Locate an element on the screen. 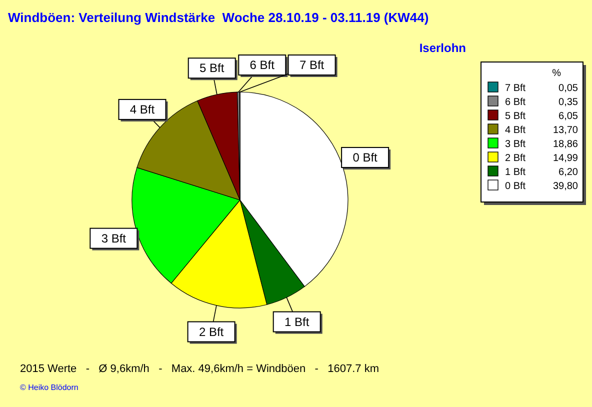  data-label: 6,05 is located at coordinates (568, 116).